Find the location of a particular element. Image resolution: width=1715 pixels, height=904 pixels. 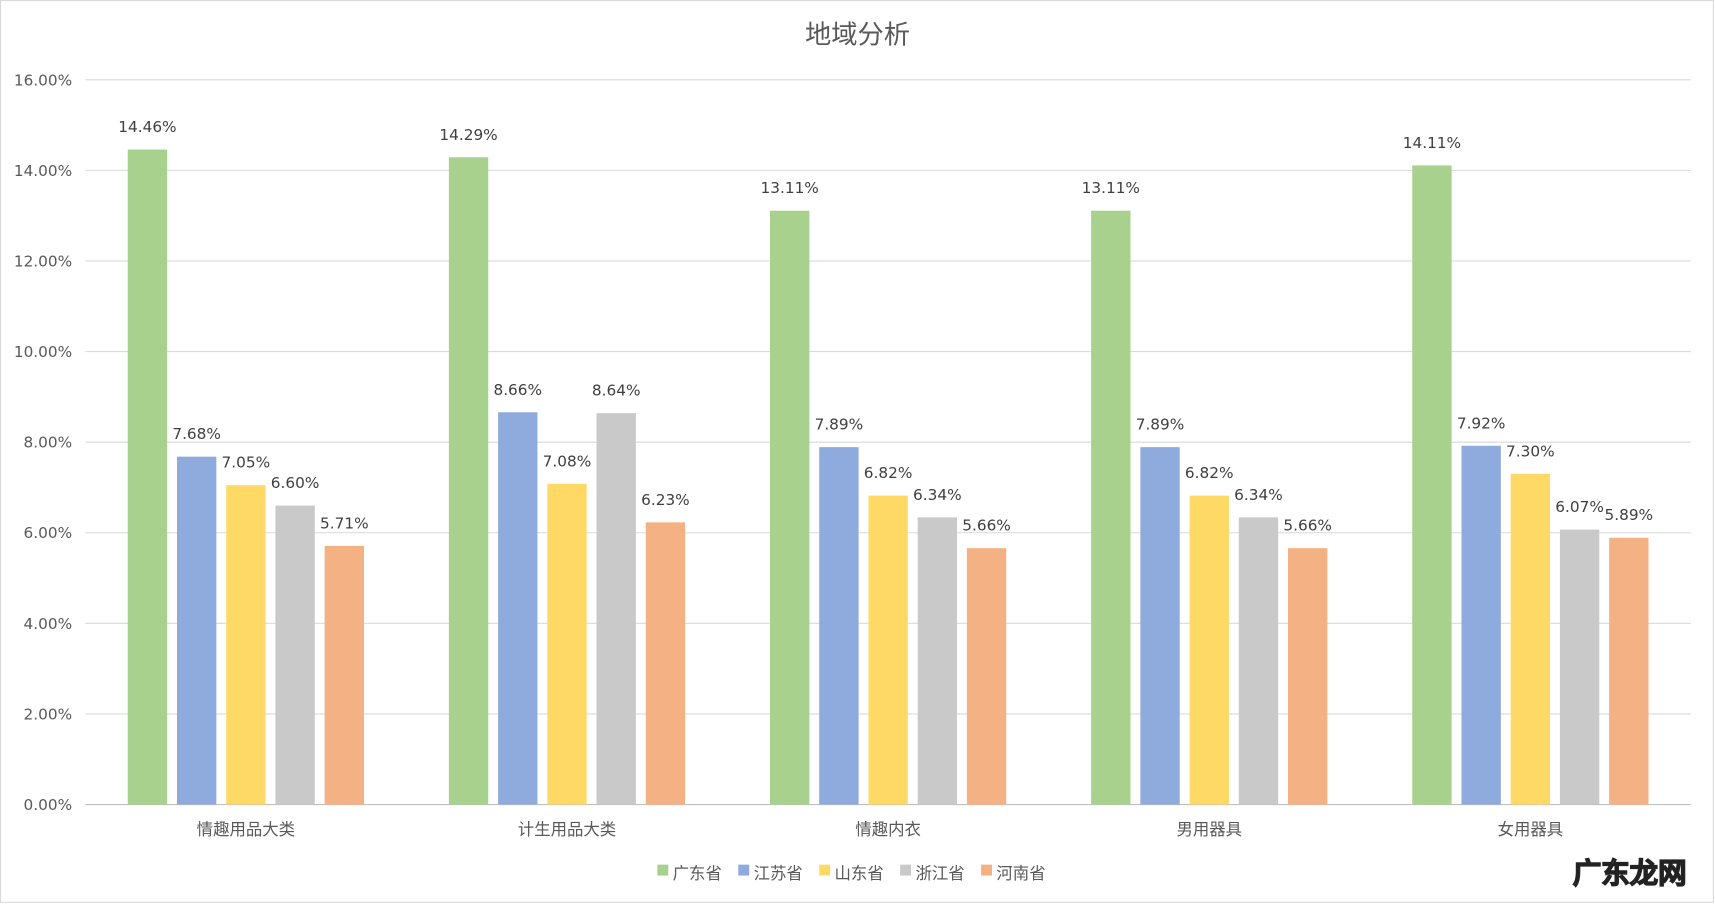

data-label: 8.66% is located at coordinates (517, 390).